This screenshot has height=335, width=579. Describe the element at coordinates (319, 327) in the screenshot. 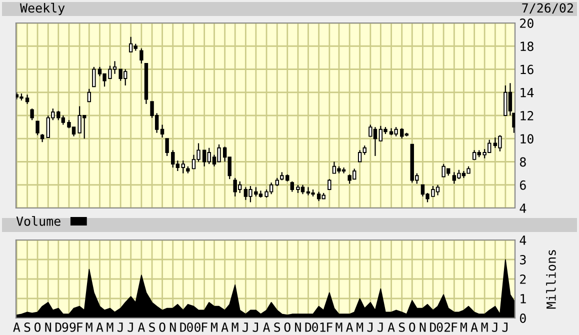

I see `x-tick-label: 01` at that location.